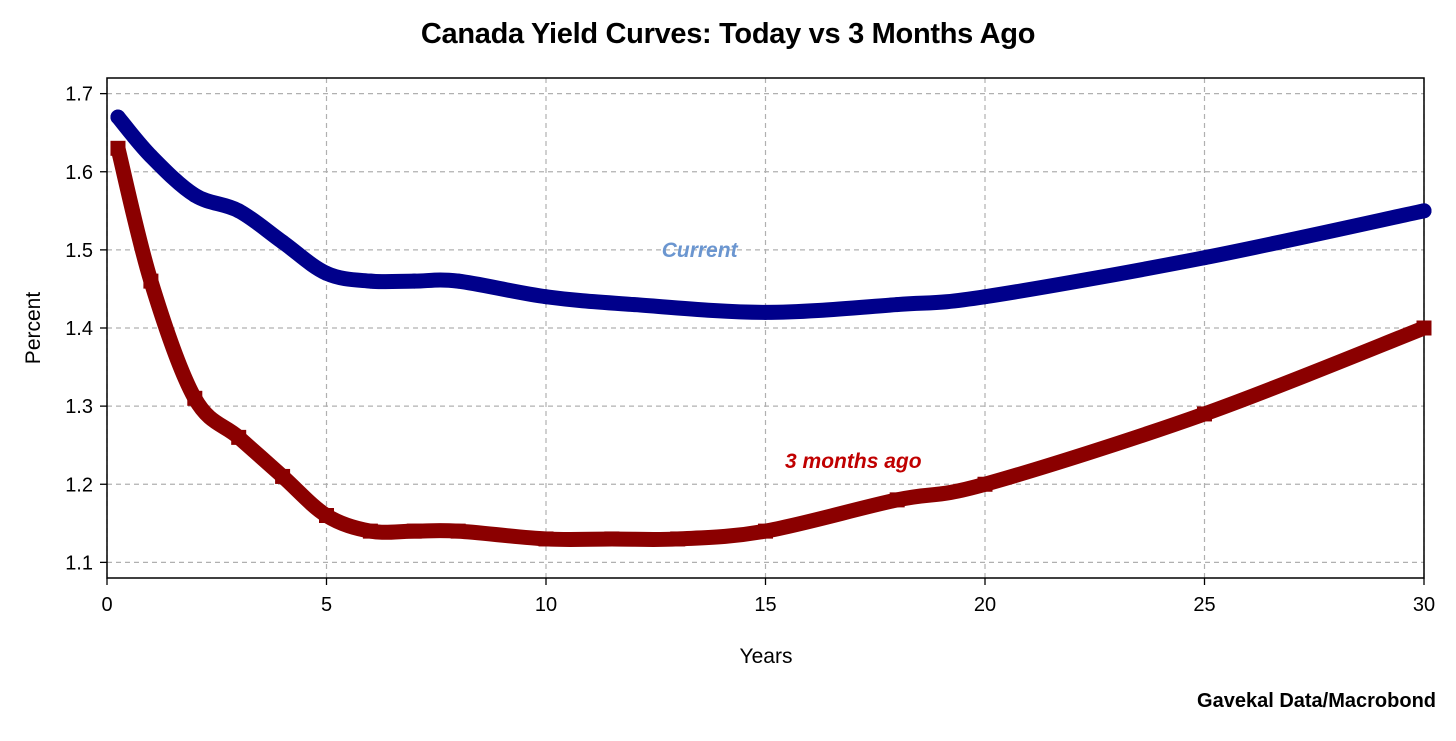 The image size is (1456, 741). Describe the element at coordinates (985, 605) in the screenshot. I see `x-tick-label: 20` at that location.